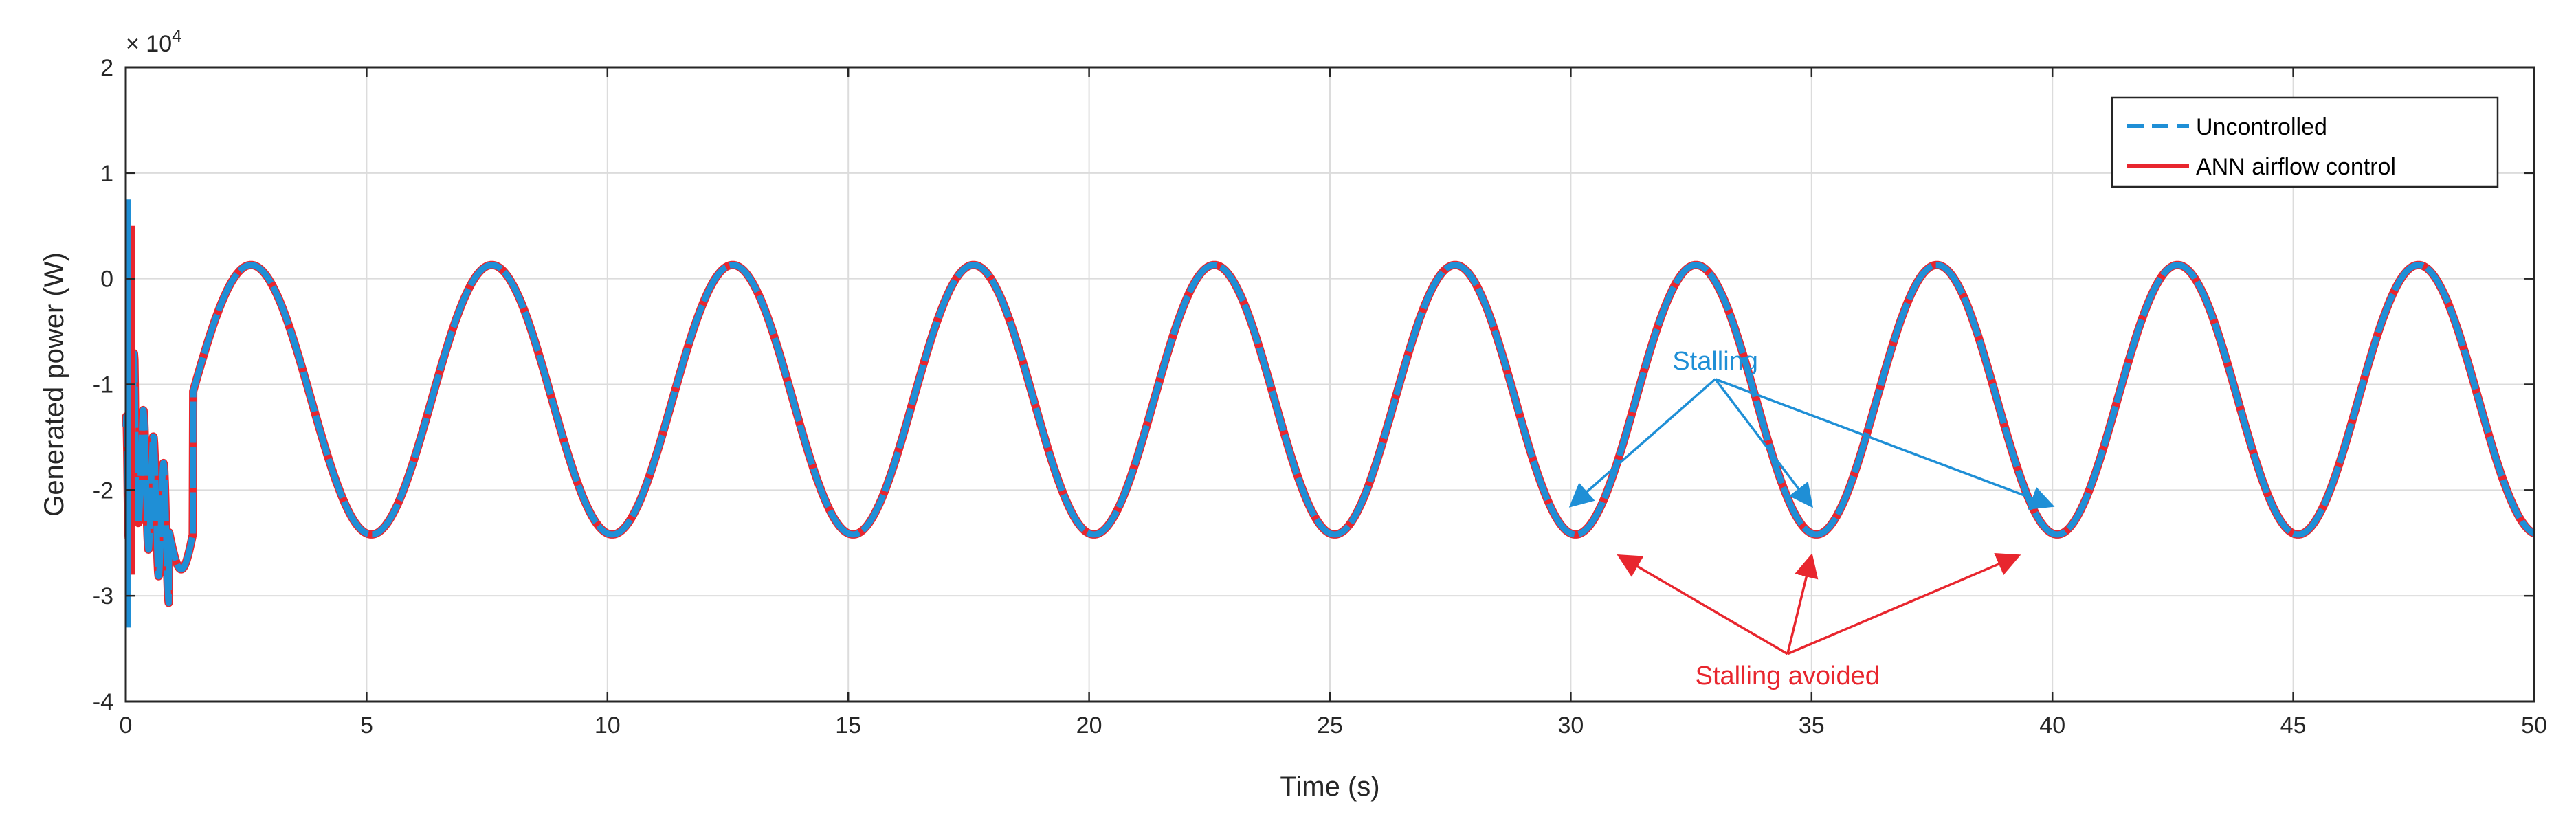 This screenshot has height=821, width=2576. What do you see at coordinates (2052, 725) in the screenshot?
I see `x-tick-label: 40` at bounding box center [2052, 725].